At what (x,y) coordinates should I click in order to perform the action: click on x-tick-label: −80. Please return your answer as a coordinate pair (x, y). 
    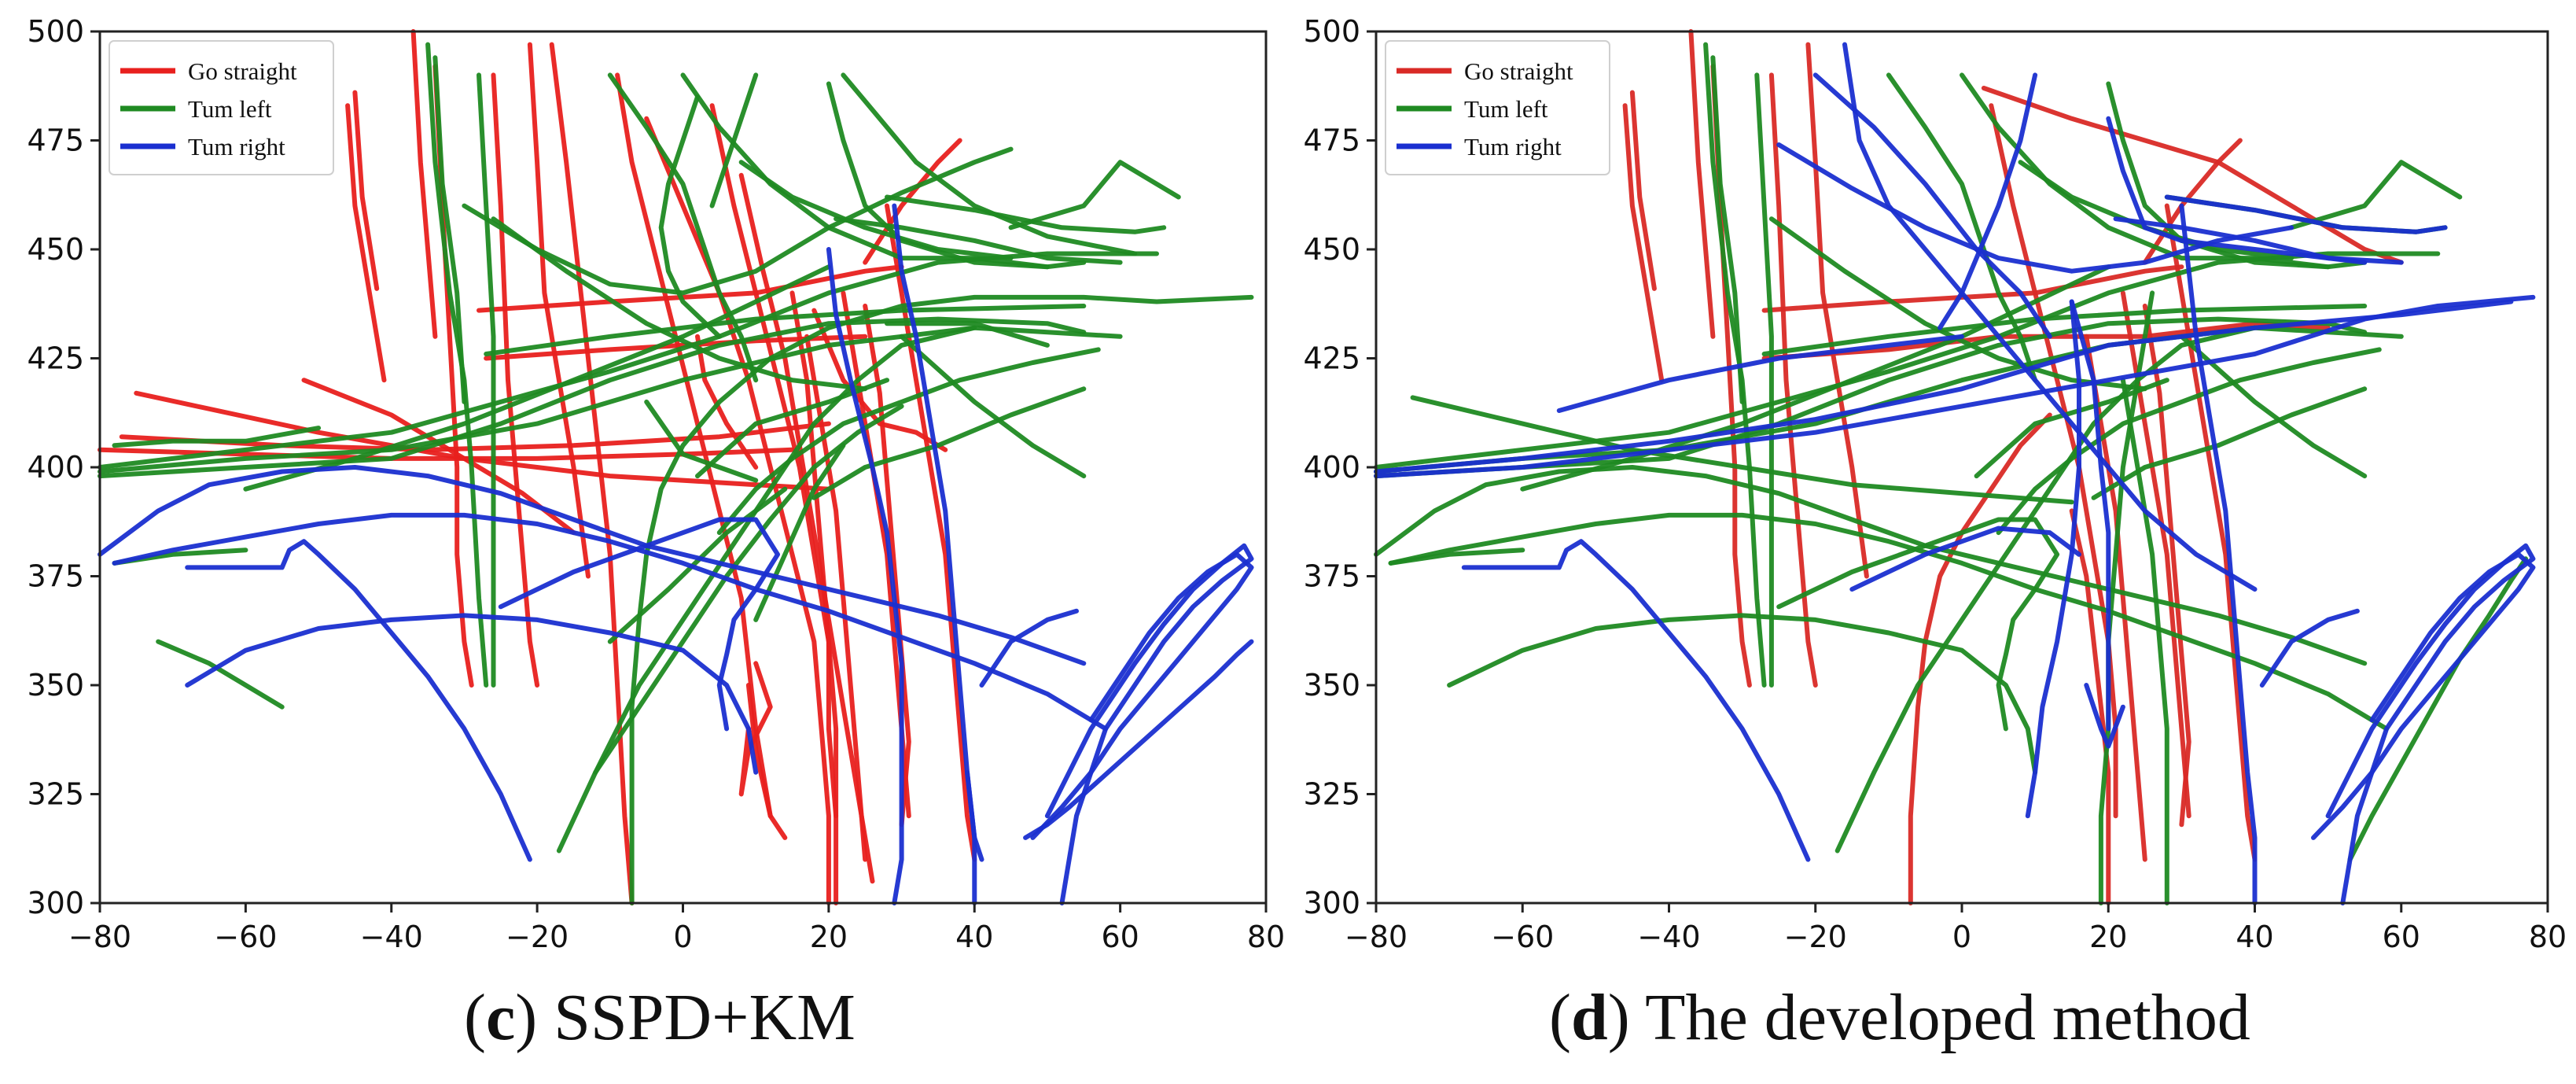
    Looking at the image, I should click on (1377, 937).